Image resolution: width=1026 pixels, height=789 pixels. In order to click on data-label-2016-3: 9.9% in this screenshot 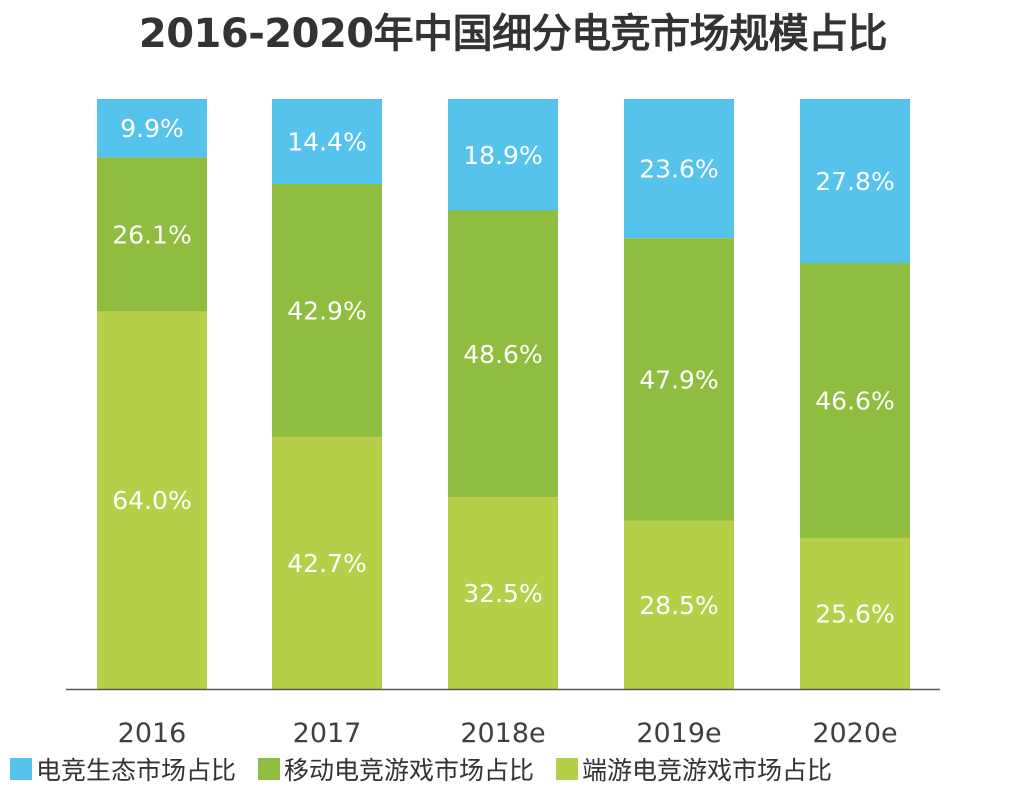, I will do `click(152, 128)`.